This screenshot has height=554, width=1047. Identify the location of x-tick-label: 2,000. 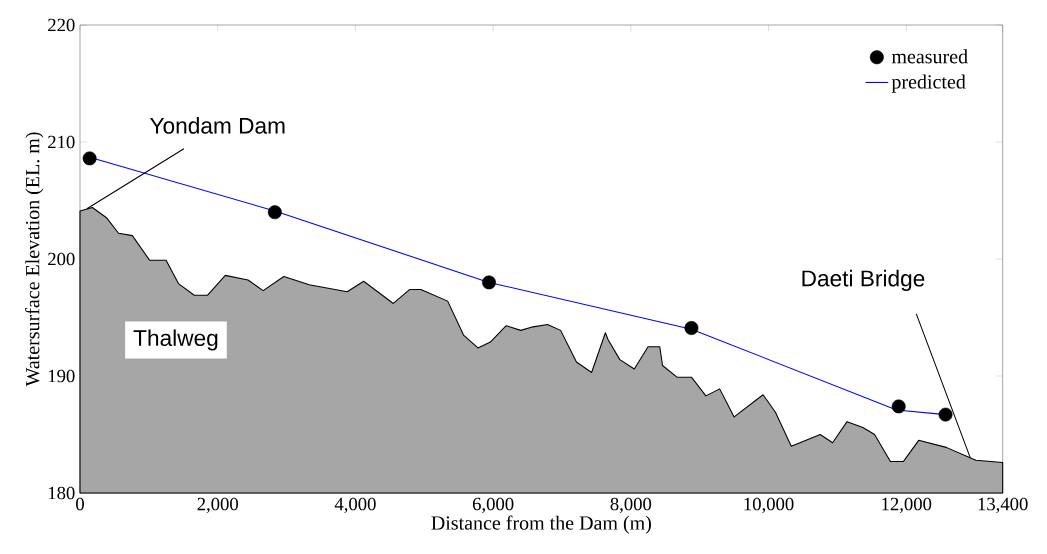
(217, 505).